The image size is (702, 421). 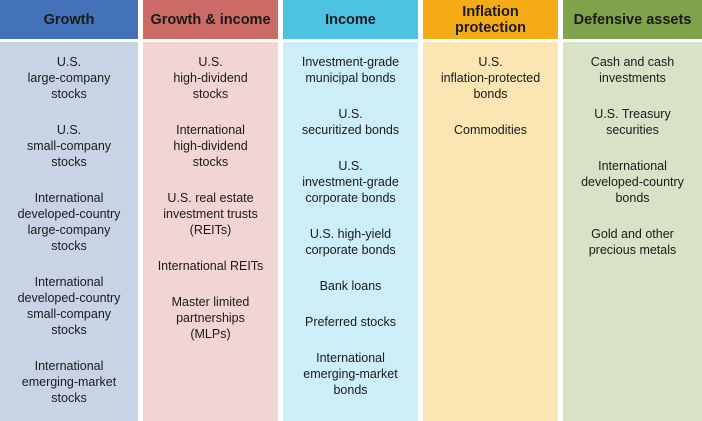 What do you see at coordinates (69, 382) in the screenshot?
I see `list-item: International emerging-market stocks` at bounding box center [69, 382].